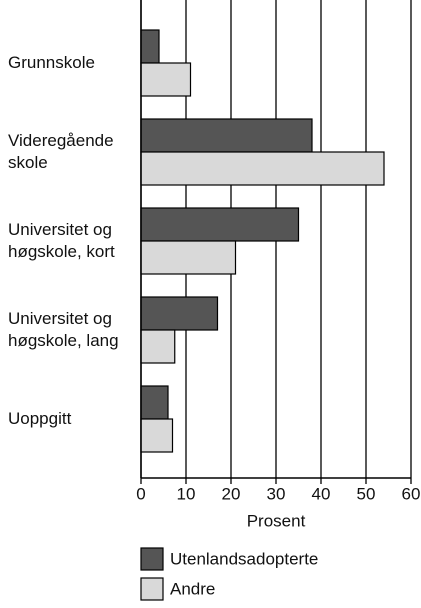  I want to click on legend-label: Utenlandsadopterte, so click(244, 558).